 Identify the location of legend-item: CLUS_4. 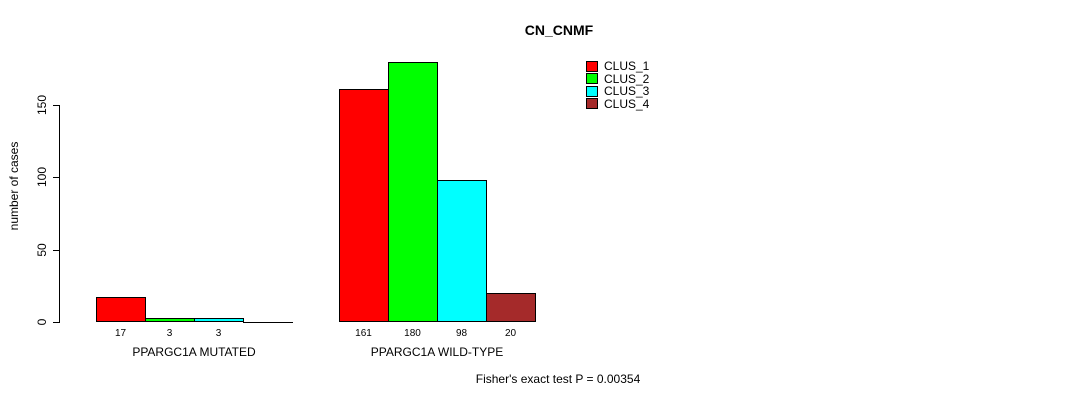
(617, 104).